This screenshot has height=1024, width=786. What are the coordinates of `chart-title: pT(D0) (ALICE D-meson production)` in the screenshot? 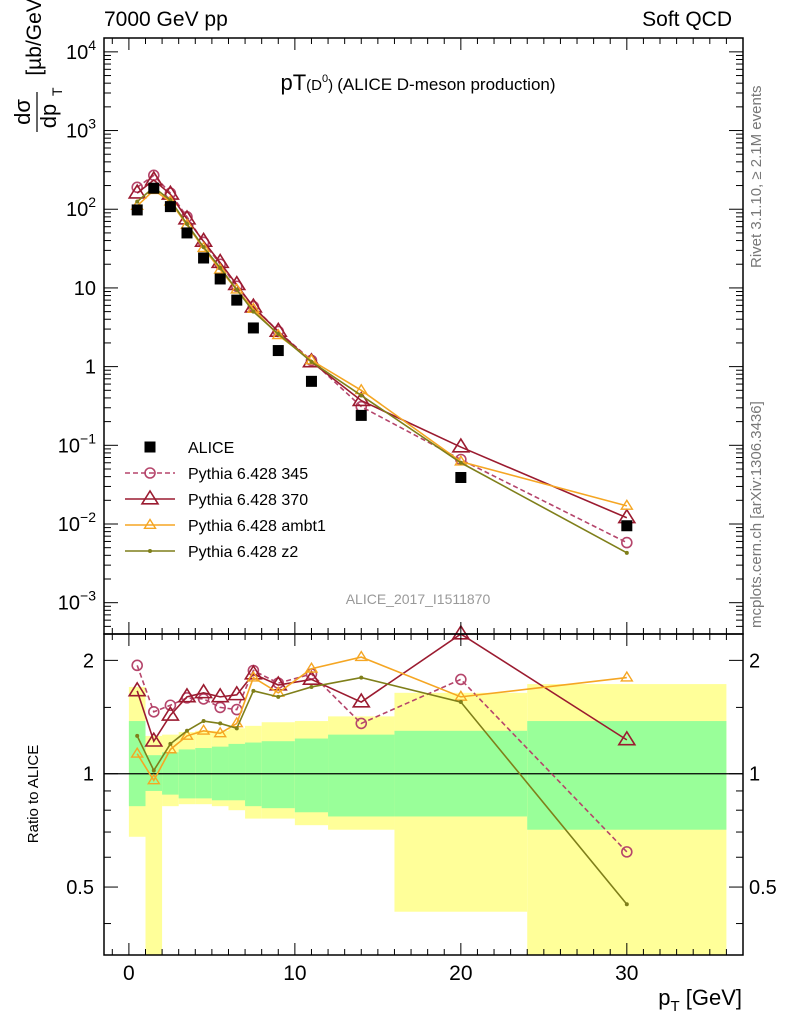 It's located at (417, 82).